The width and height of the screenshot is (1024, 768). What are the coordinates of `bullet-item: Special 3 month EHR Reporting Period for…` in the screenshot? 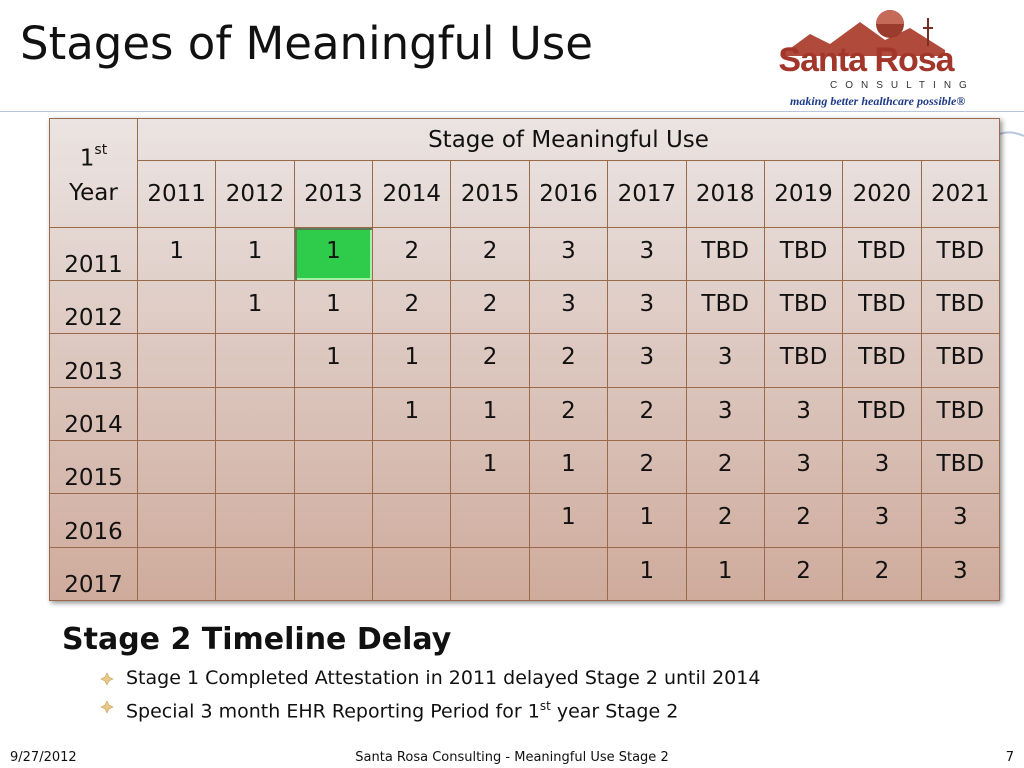 It's located at (430, 708).